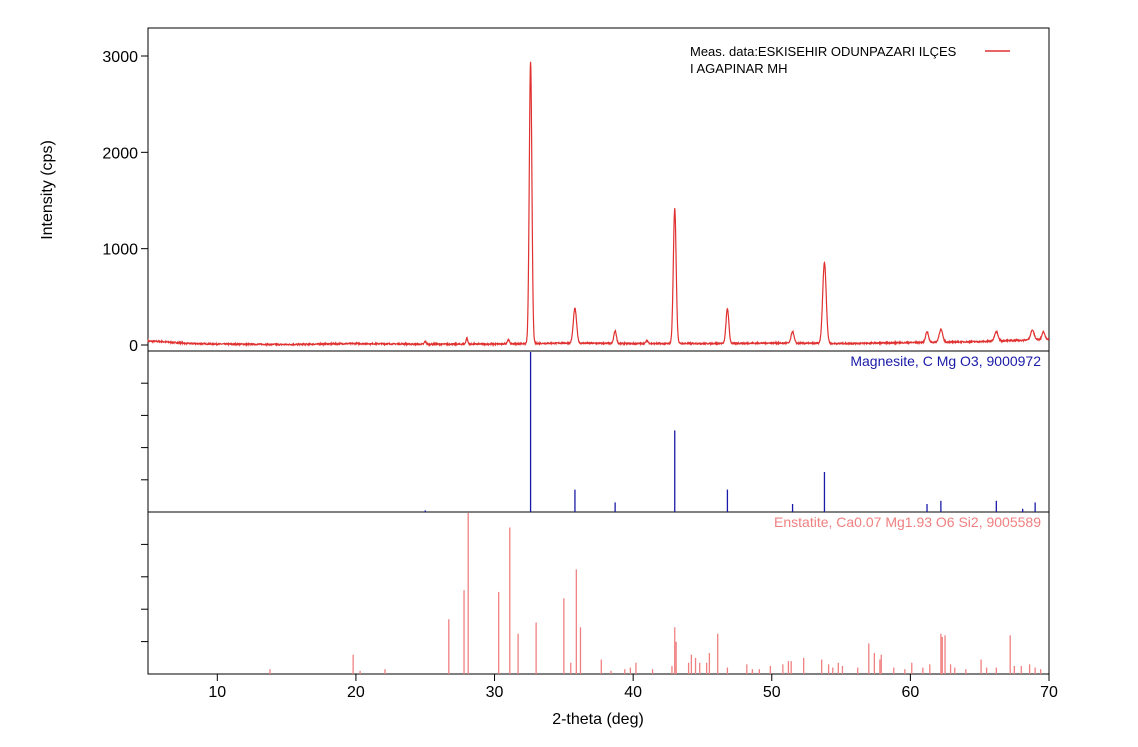 This screenshot has height=747, width=1138. I want to click on x-tick-label: 20, so click(356, 692).